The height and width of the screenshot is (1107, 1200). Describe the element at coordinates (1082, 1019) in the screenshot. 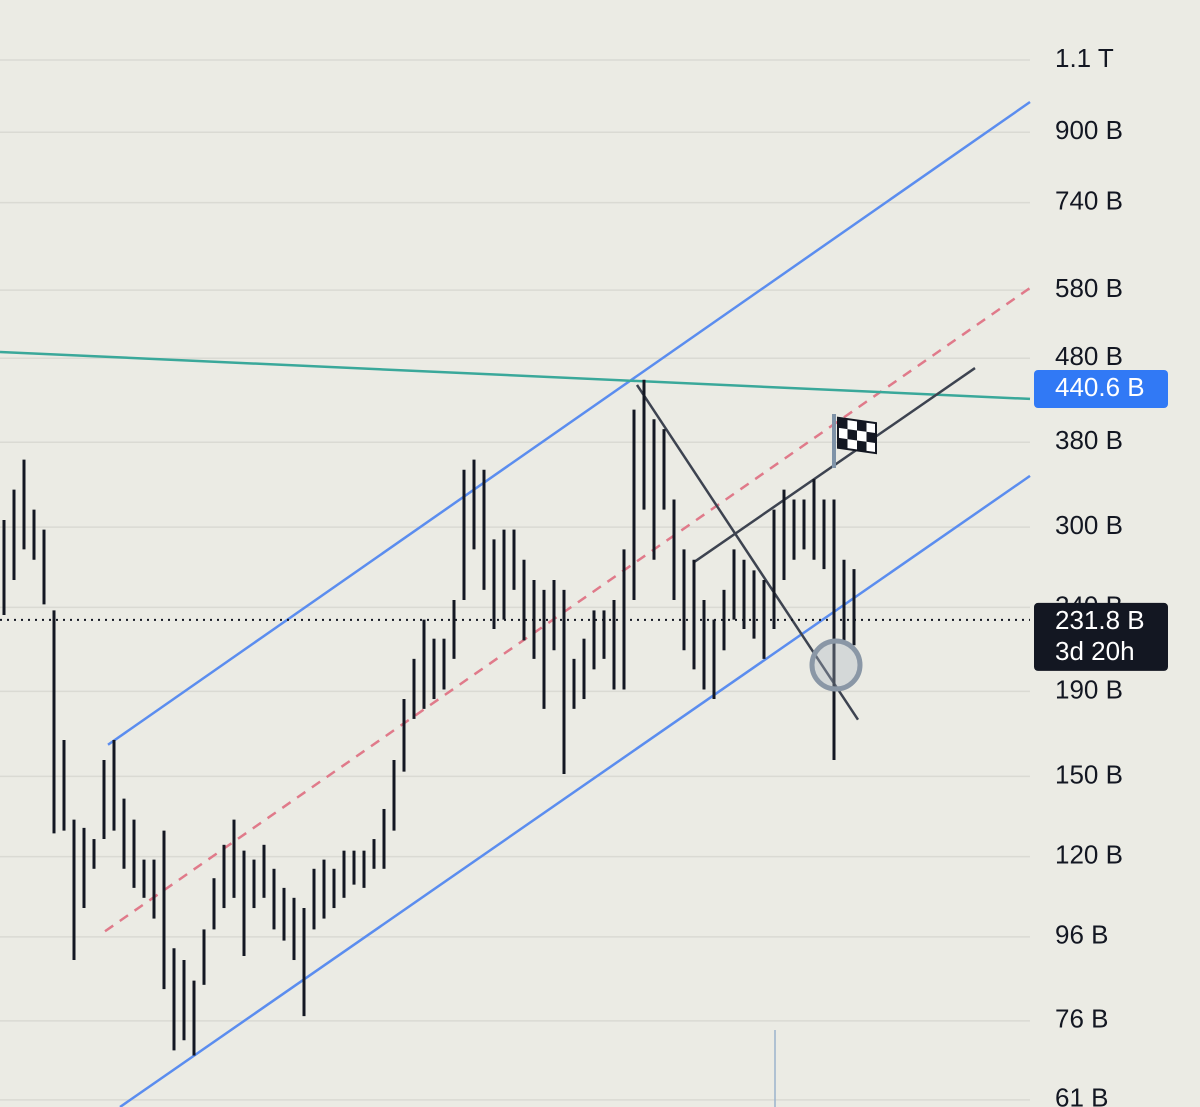

I see `y-tick-label: 76 B` at that location.